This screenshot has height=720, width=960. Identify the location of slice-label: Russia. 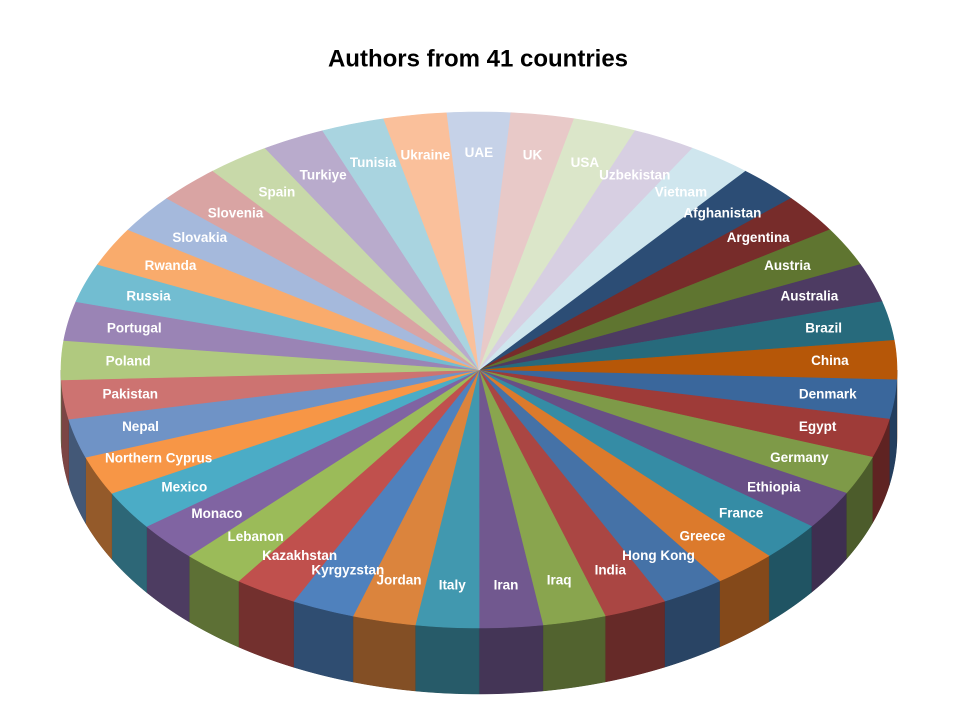
(148, 295).